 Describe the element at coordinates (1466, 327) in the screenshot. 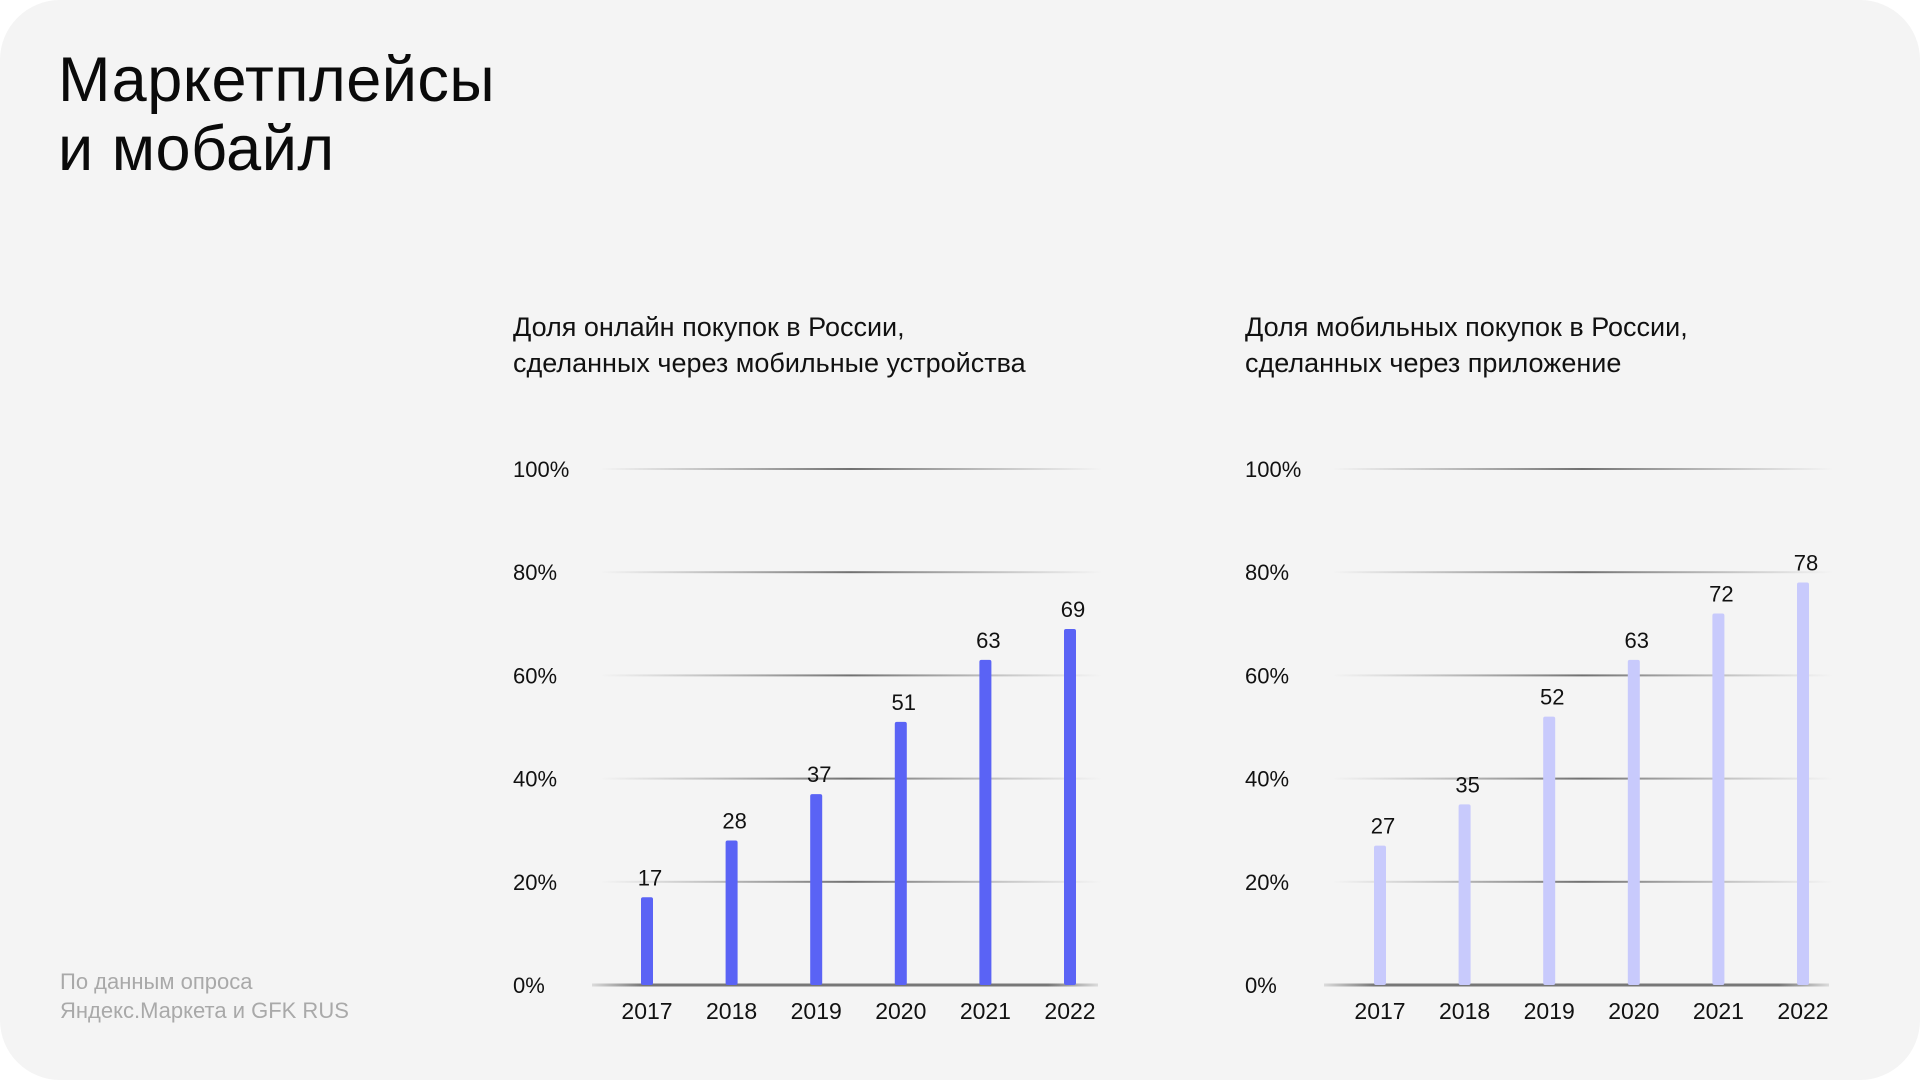

I see `chart-2-title-line-1: Доля мобильных покупок в России,` at that location.